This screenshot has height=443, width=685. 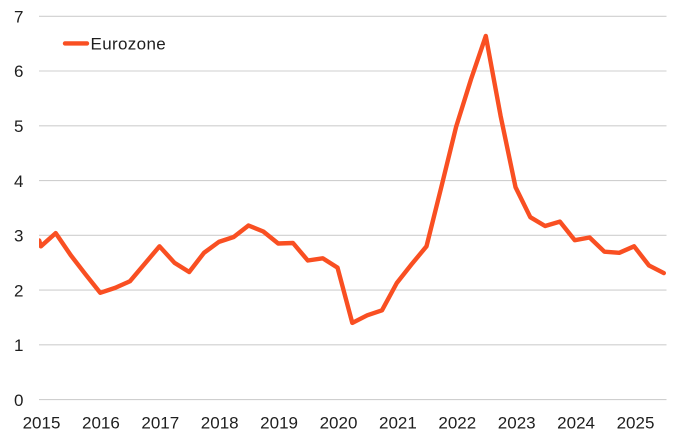 What do you see at coordinates (576, 423) in the screenshot?
I see `svg-text: 2024` at bounding box center [576, 423].